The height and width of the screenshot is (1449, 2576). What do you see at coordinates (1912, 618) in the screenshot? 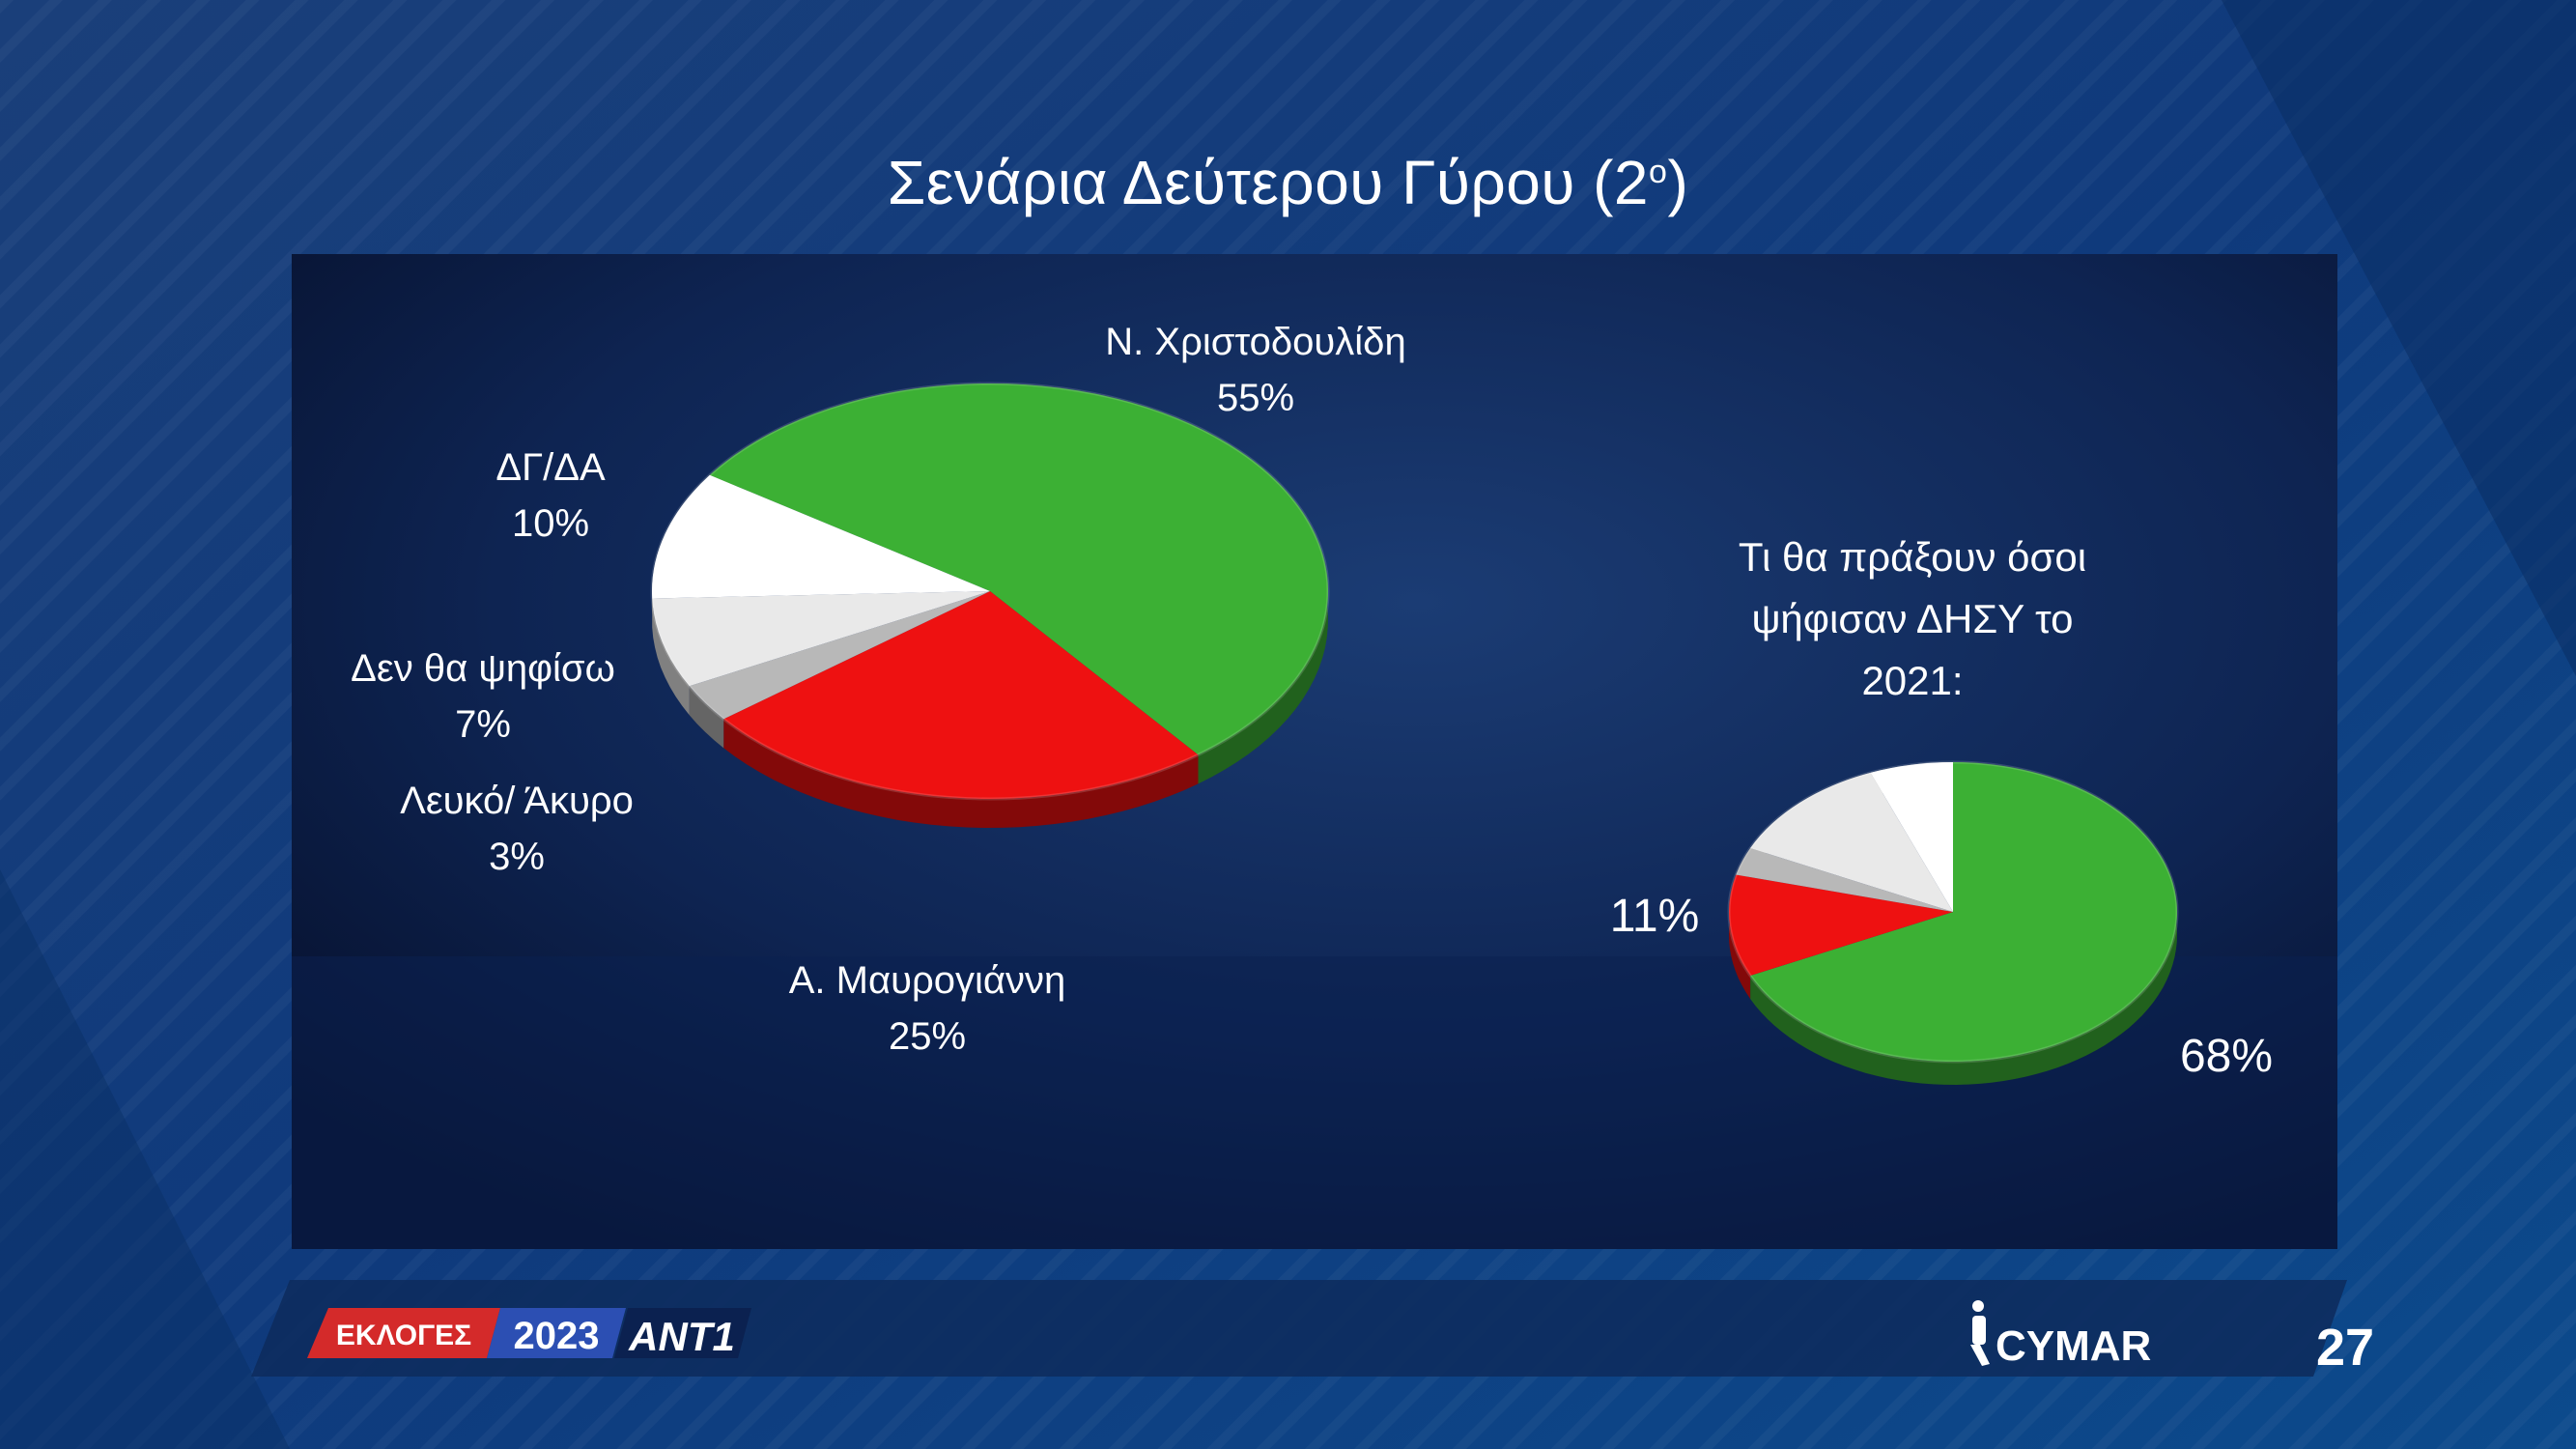
I see `second-chart-title: Τι θα πράξουν όσοι ψήφισαν ΔΗΣΥ το 2021:` at bounding box center [1912, 618].